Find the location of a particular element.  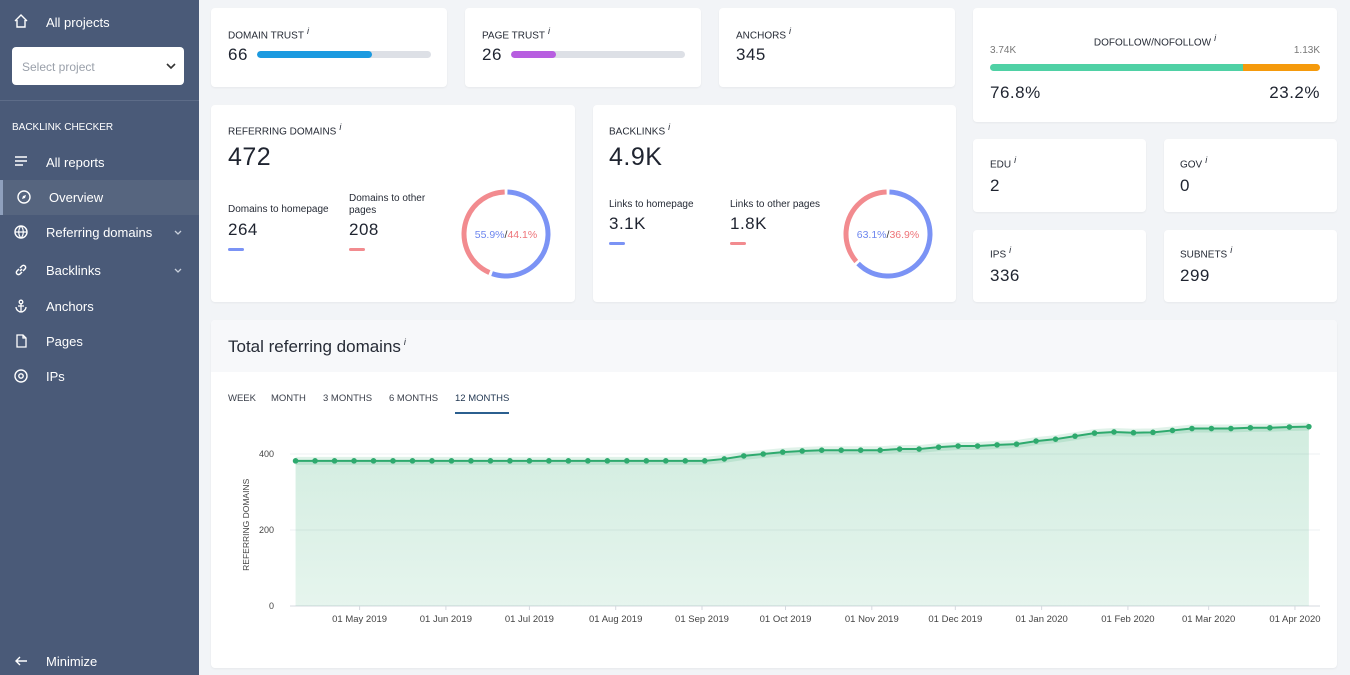

nav-item: Backlinks is located at coordinates (99, 270).